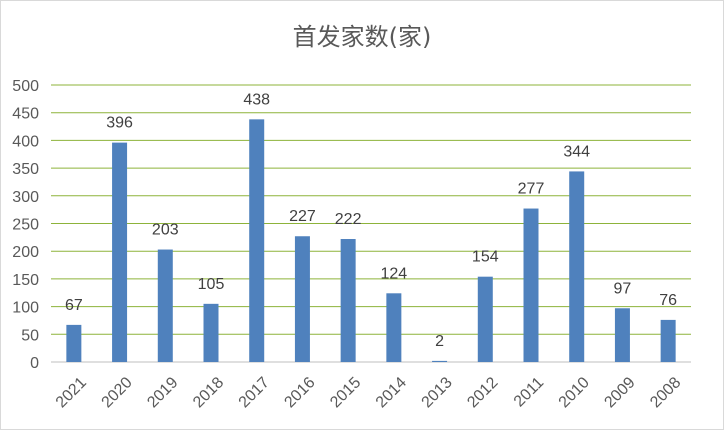 This screenshot has width=724, height=430. Describe the element at coordinates (74, 305) in the screenshot. I see `data-label: 67` at that location.